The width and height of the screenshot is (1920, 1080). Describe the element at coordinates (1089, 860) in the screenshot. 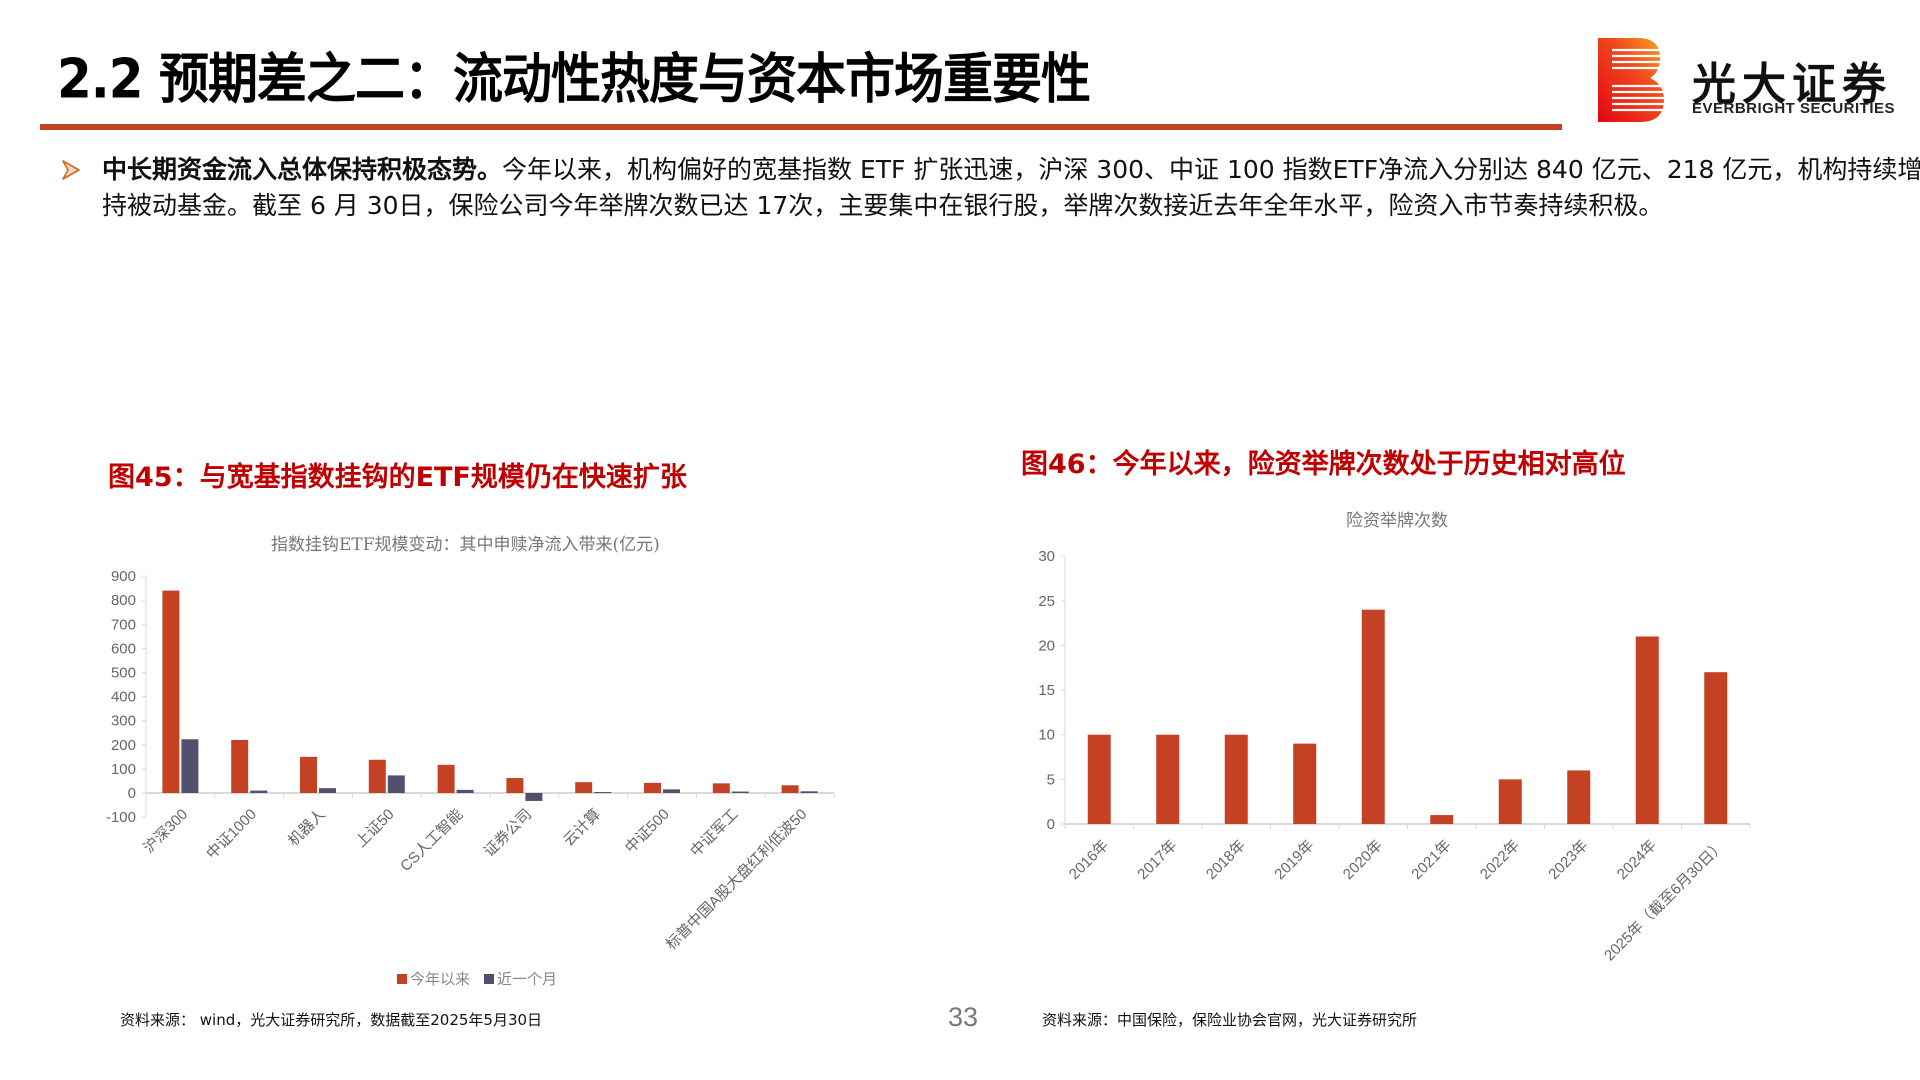

I see `x-category-label: 2016年` at that location.